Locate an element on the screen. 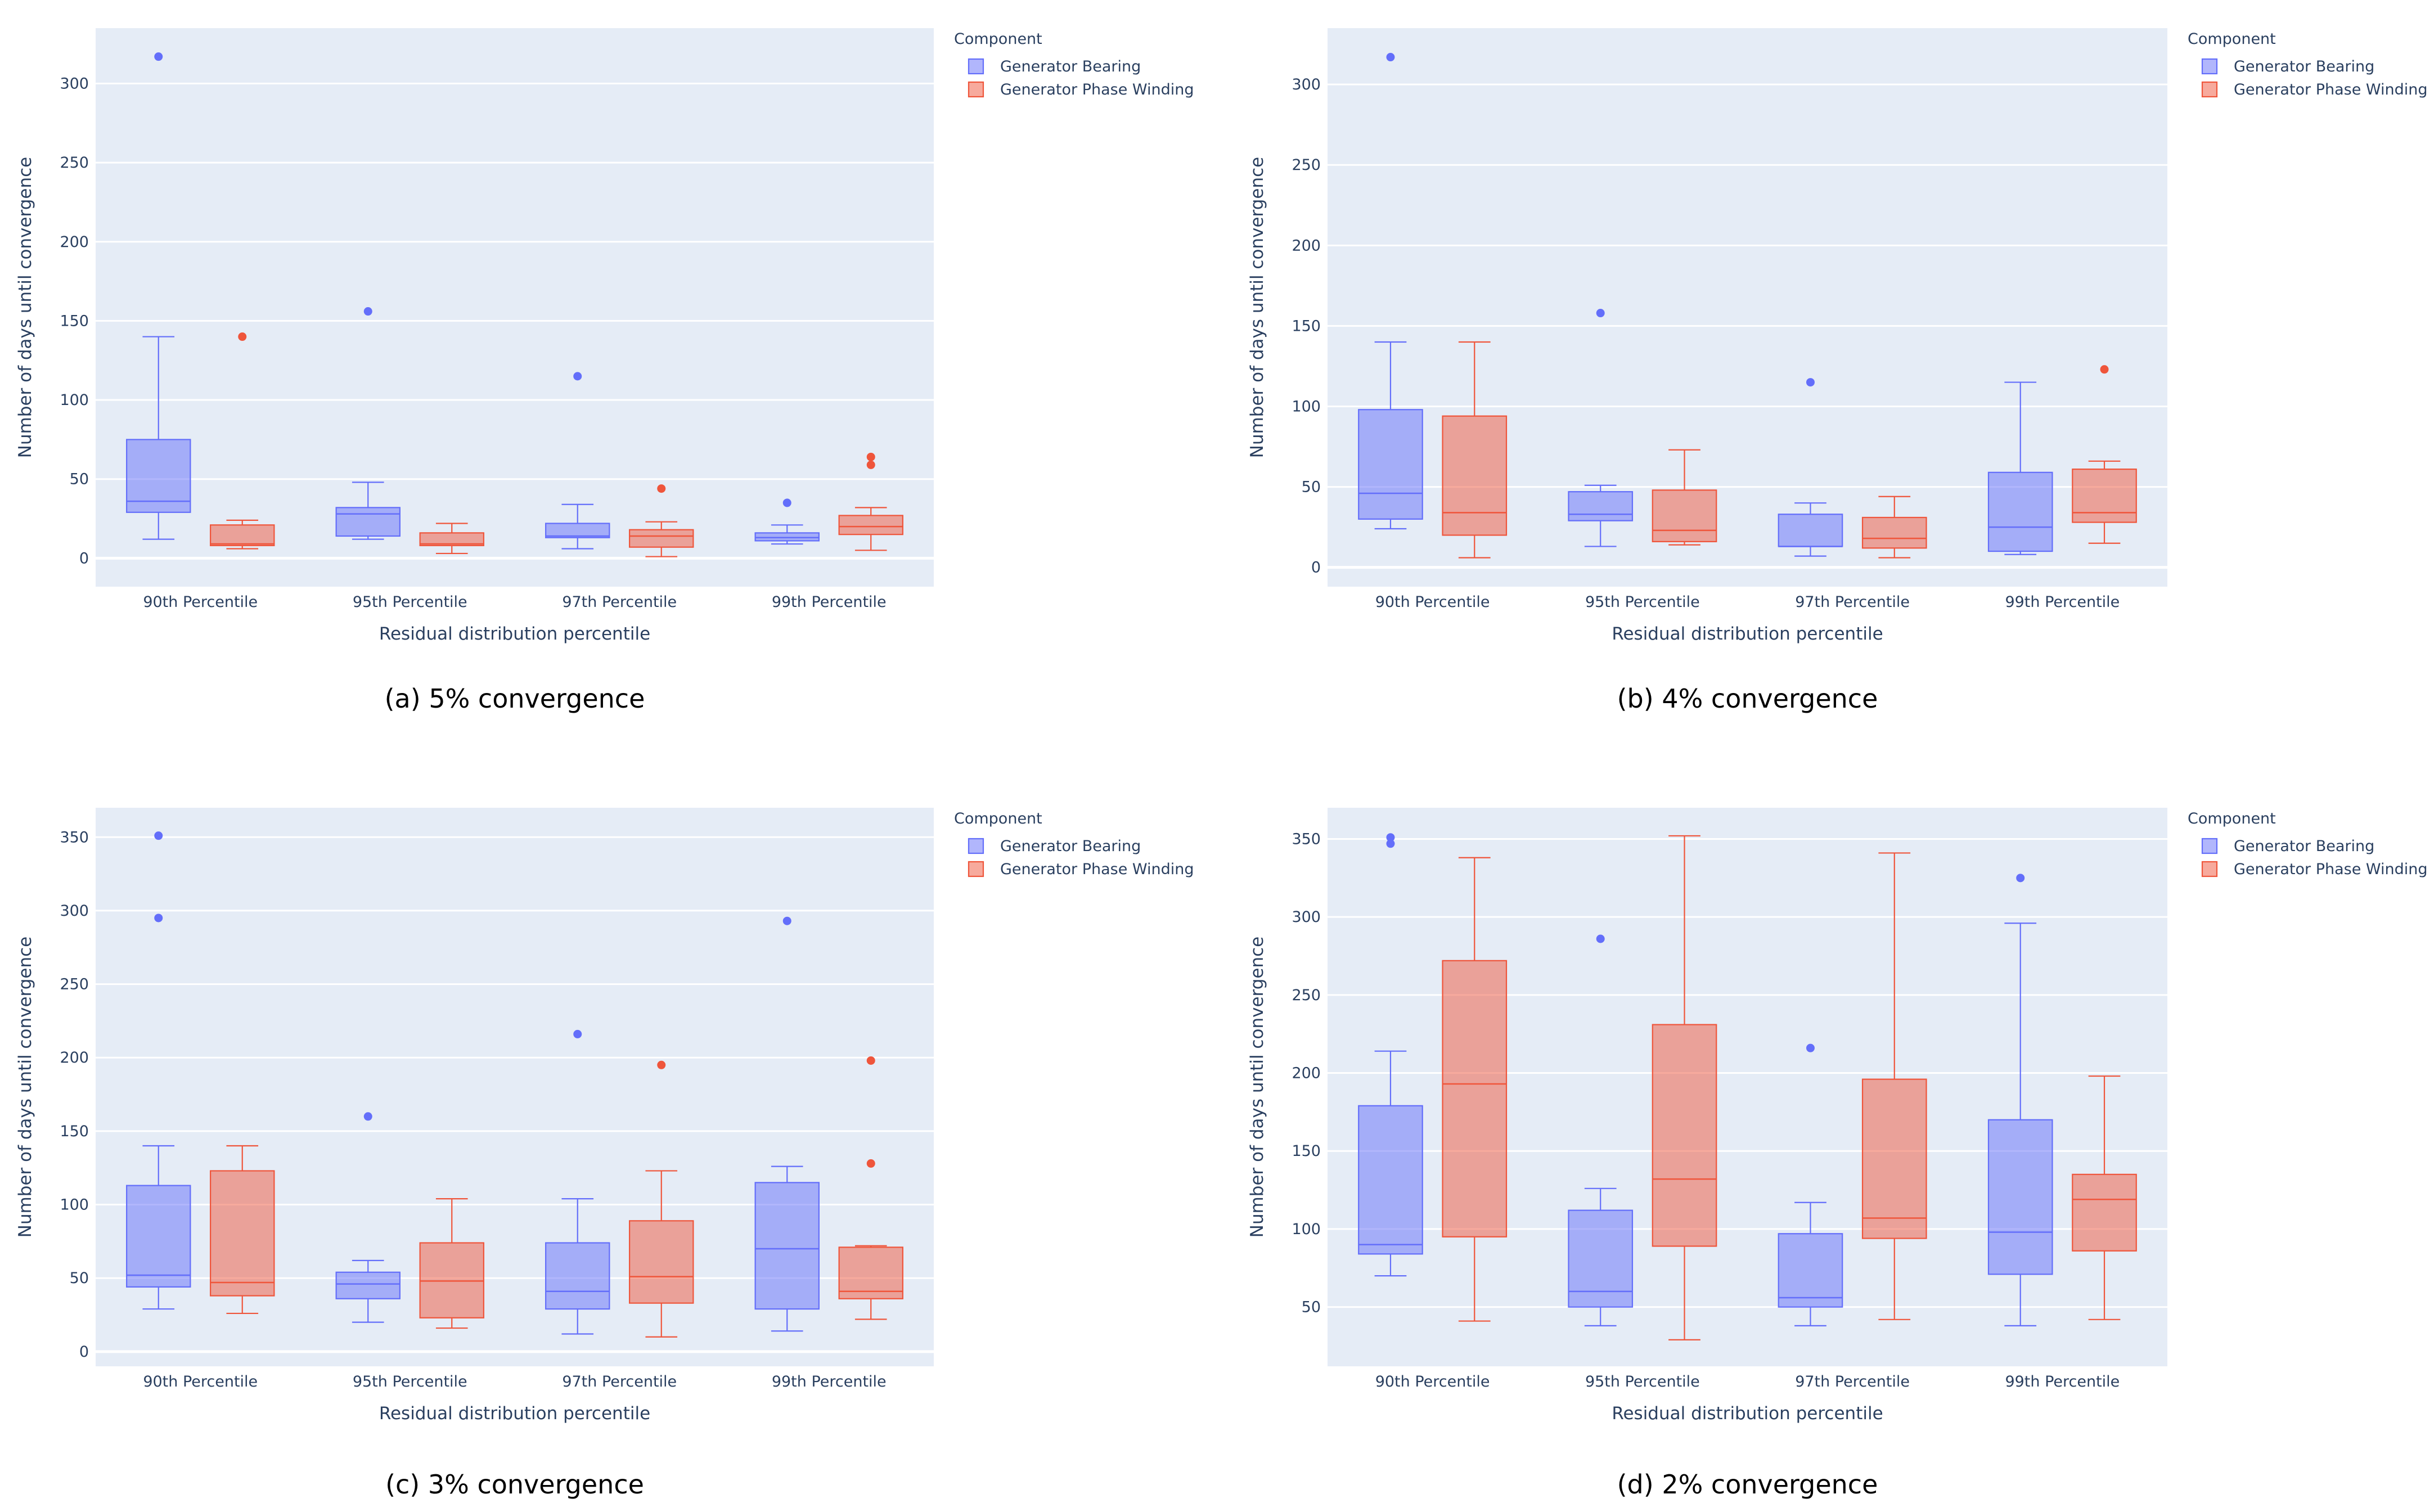 The width and height of the screenshot is (2434, 1512). x-tick-label: 97th Percentile is located at coordinates (1852, 602).